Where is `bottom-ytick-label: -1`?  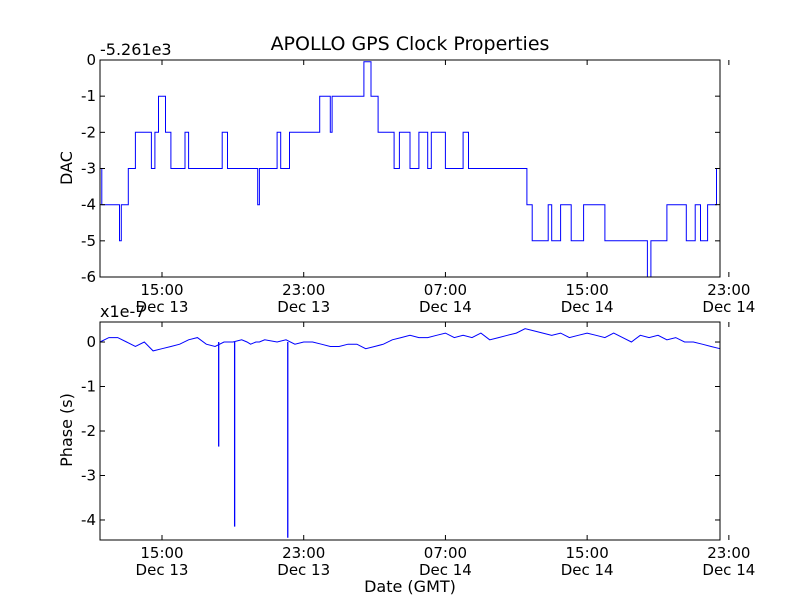 bottom-ytick-label: -1 is located at coordinates (88, 387).